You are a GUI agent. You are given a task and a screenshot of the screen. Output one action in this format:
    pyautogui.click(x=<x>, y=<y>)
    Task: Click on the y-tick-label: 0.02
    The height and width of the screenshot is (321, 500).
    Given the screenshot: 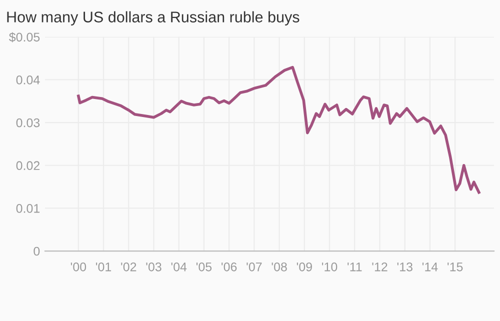 What is the action you would take?
    pyautogui.click(x=28, y=165)
    